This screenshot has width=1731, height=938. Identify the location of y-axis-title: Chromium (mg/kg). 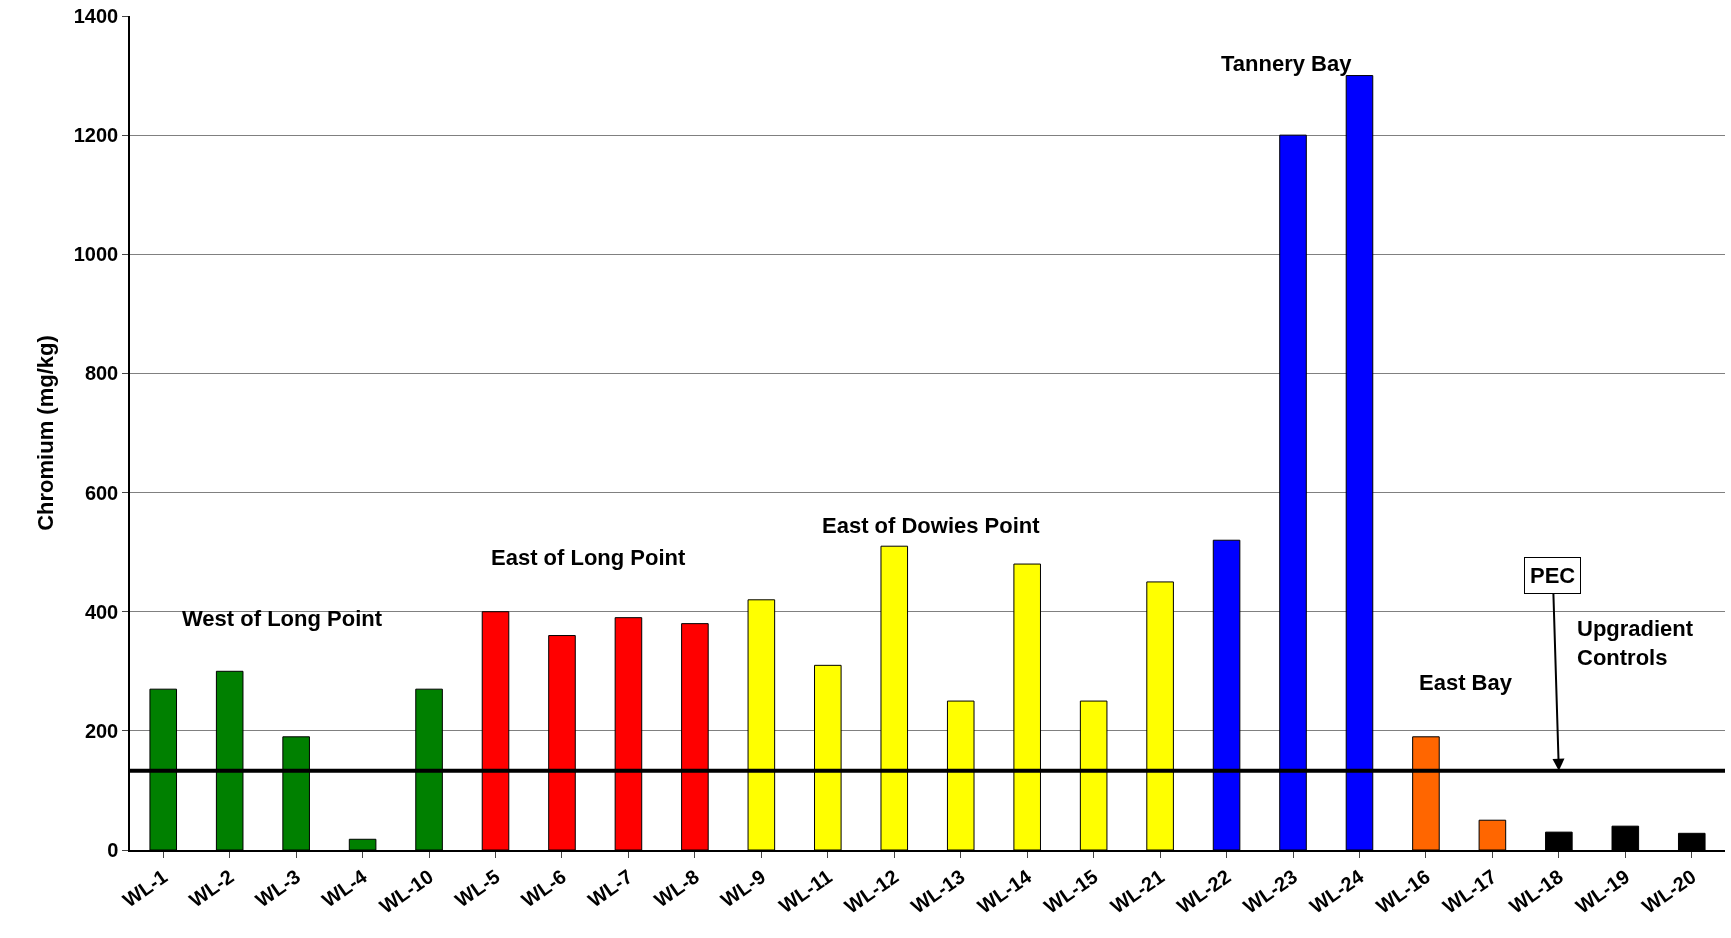
(46, 433).